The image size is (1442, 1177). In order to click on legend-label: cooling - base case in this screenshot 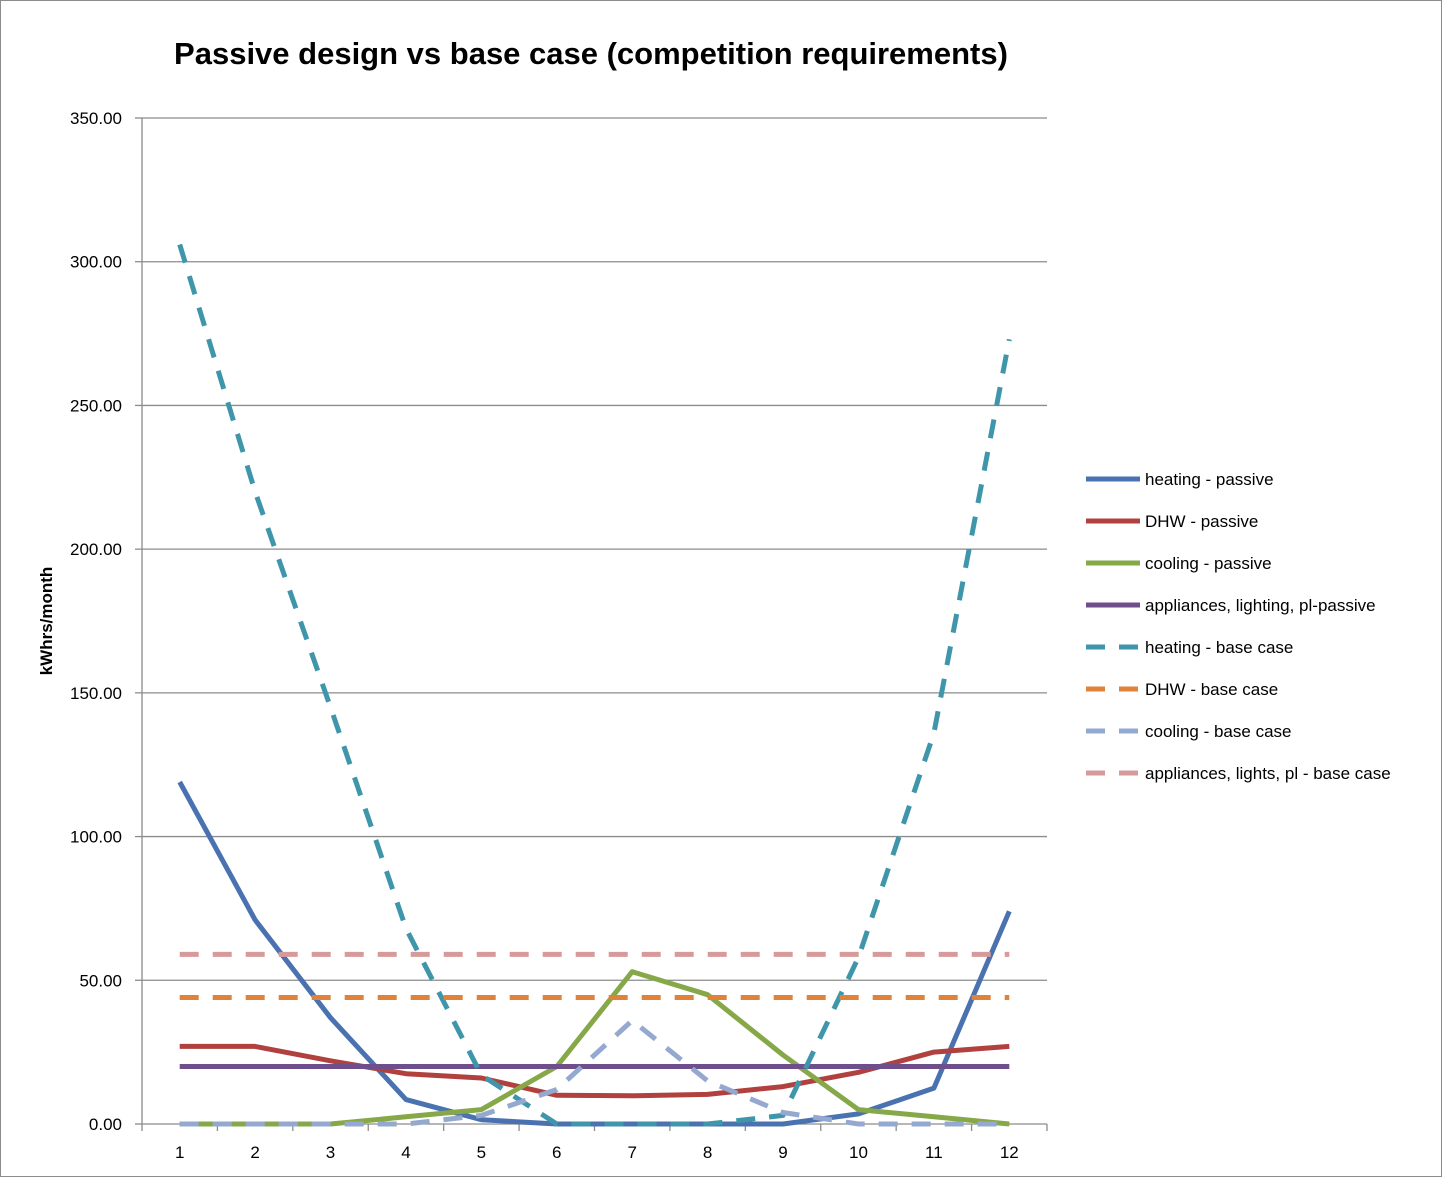, I will do `click(1218, 731)`.